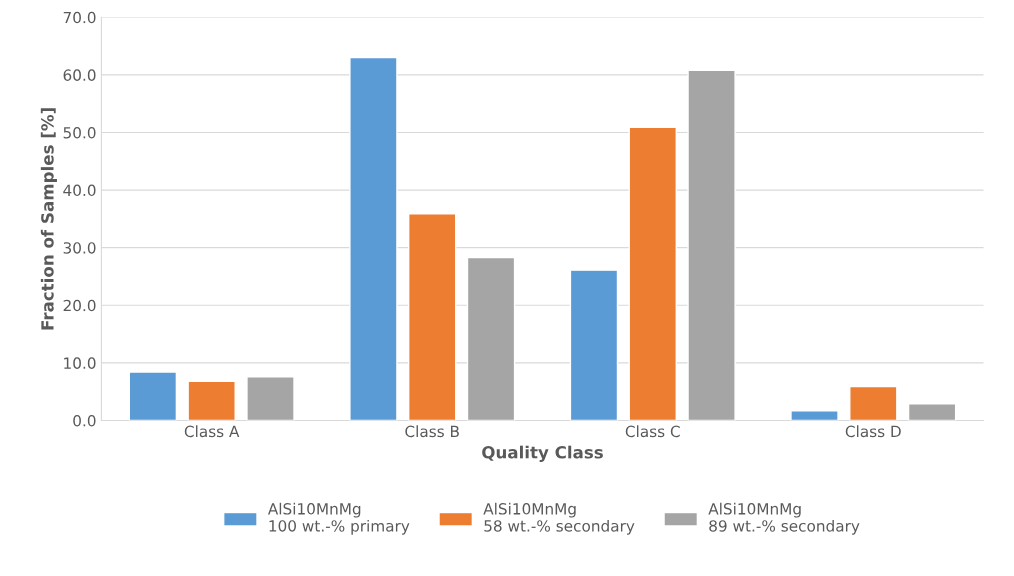 The height and width of the screenshot is (576, 1014). Describe the element at coordinates (79, 305) in the screenshot. I see `y-tick-label: 20.0` at that location.